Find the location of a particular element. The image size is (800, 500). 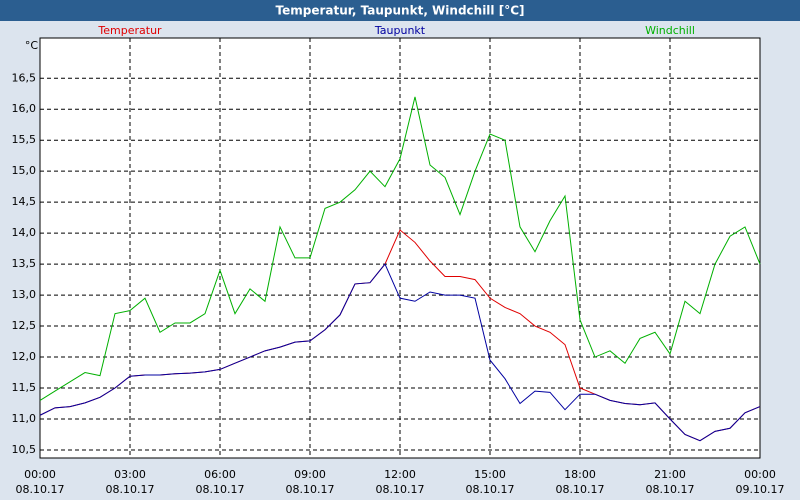

y-tick-label: 11,0 is located at coordinates (24, 418).